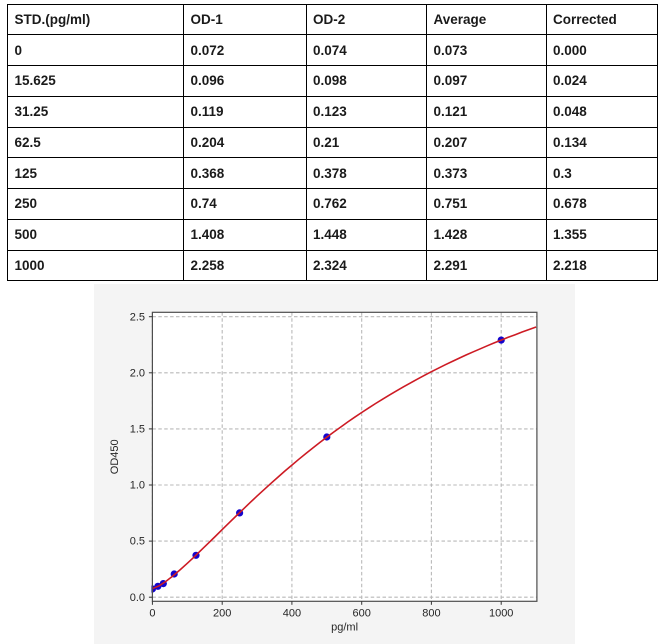 The height and width of the screenshot is (644, 667). Describe the element at coordinates (115, 456) in the screenshot. I see `svg-text: OD450` at that location.